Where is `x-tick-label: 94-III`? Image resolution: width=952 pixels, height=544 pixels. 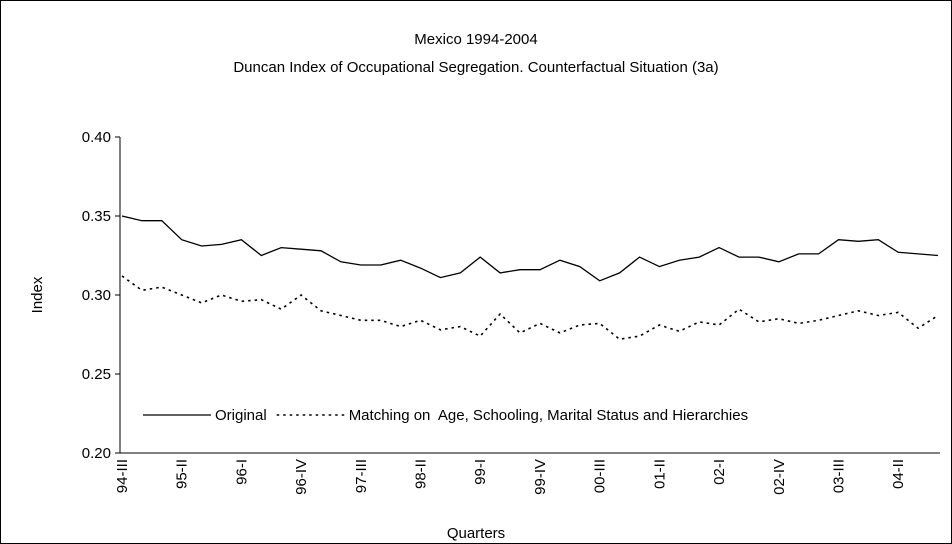
x-tick-label: 94-III is located at coordinates (122, 476).